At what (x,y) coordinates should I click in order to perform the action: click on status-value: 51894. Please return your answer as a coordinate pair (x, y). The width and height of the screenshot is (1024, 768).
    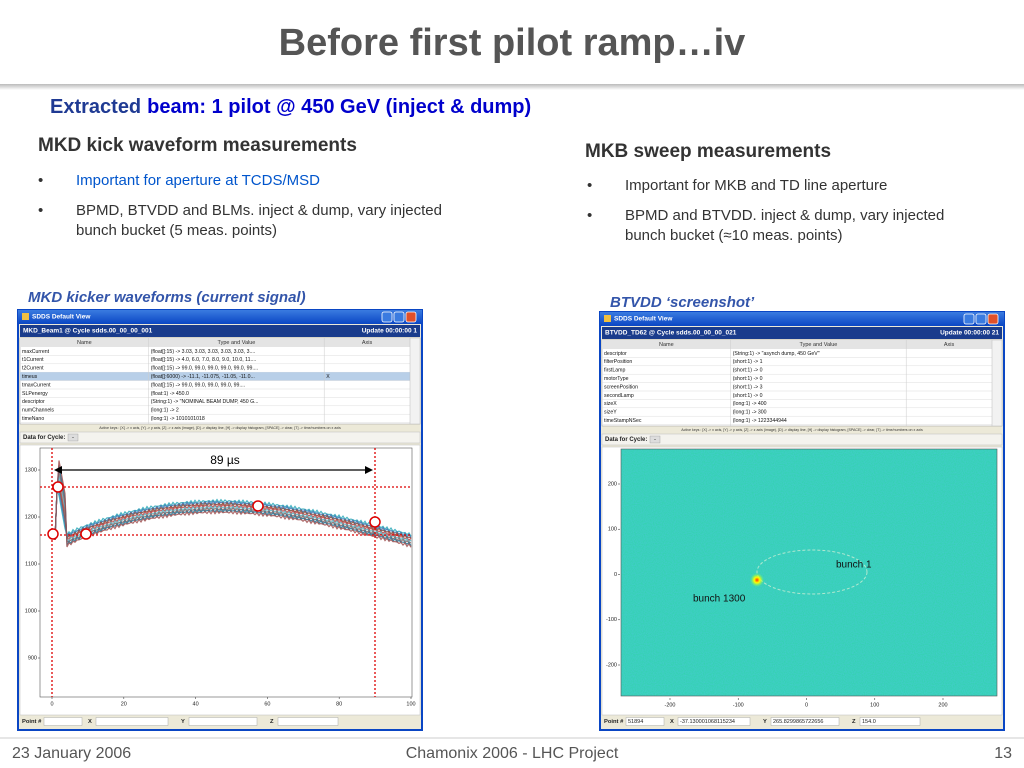
    Looking at the image, I should click on (635, 722).